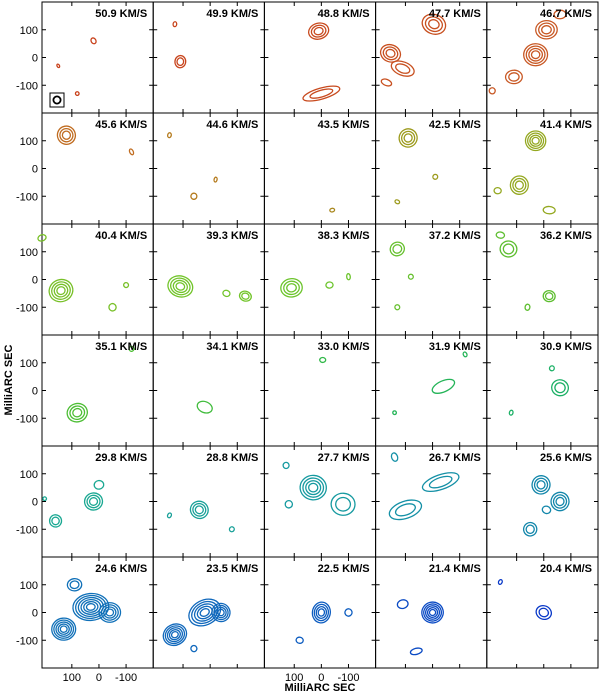  What do you see at coordinates (97, 390) in the screenshot?
I see `channel-panel: 35.1 KM/S` at bounding box center [97, 390].